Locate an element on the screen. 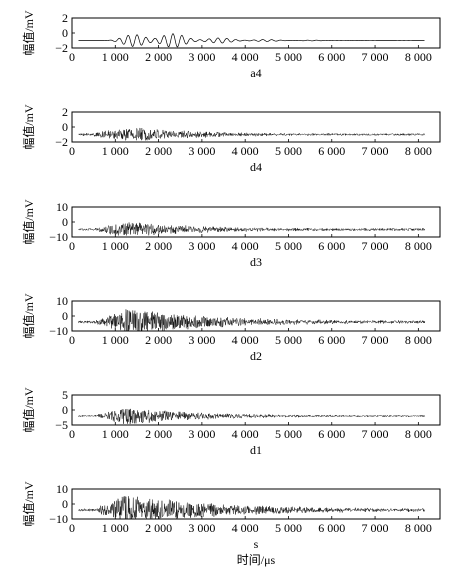  waveform-trace-d1 is located at coordinates (252, 416).